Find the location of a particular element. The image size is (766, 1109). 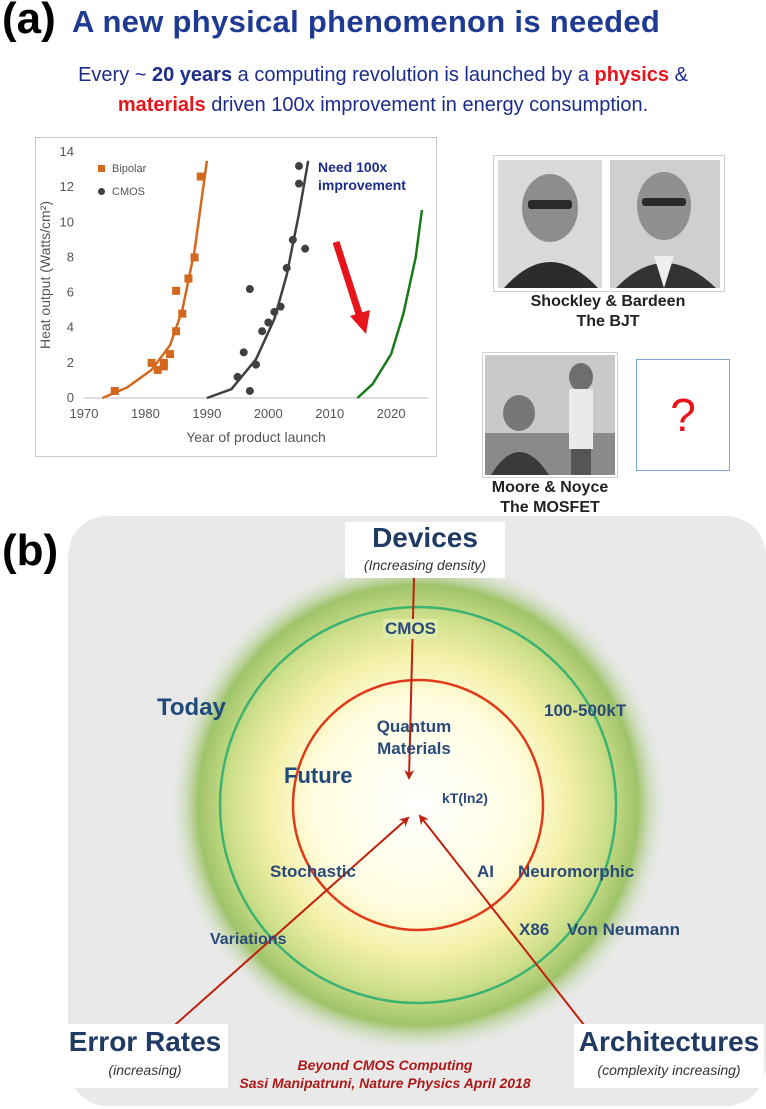

photo-shockley-bardeen is located at coordinates (609, 224).